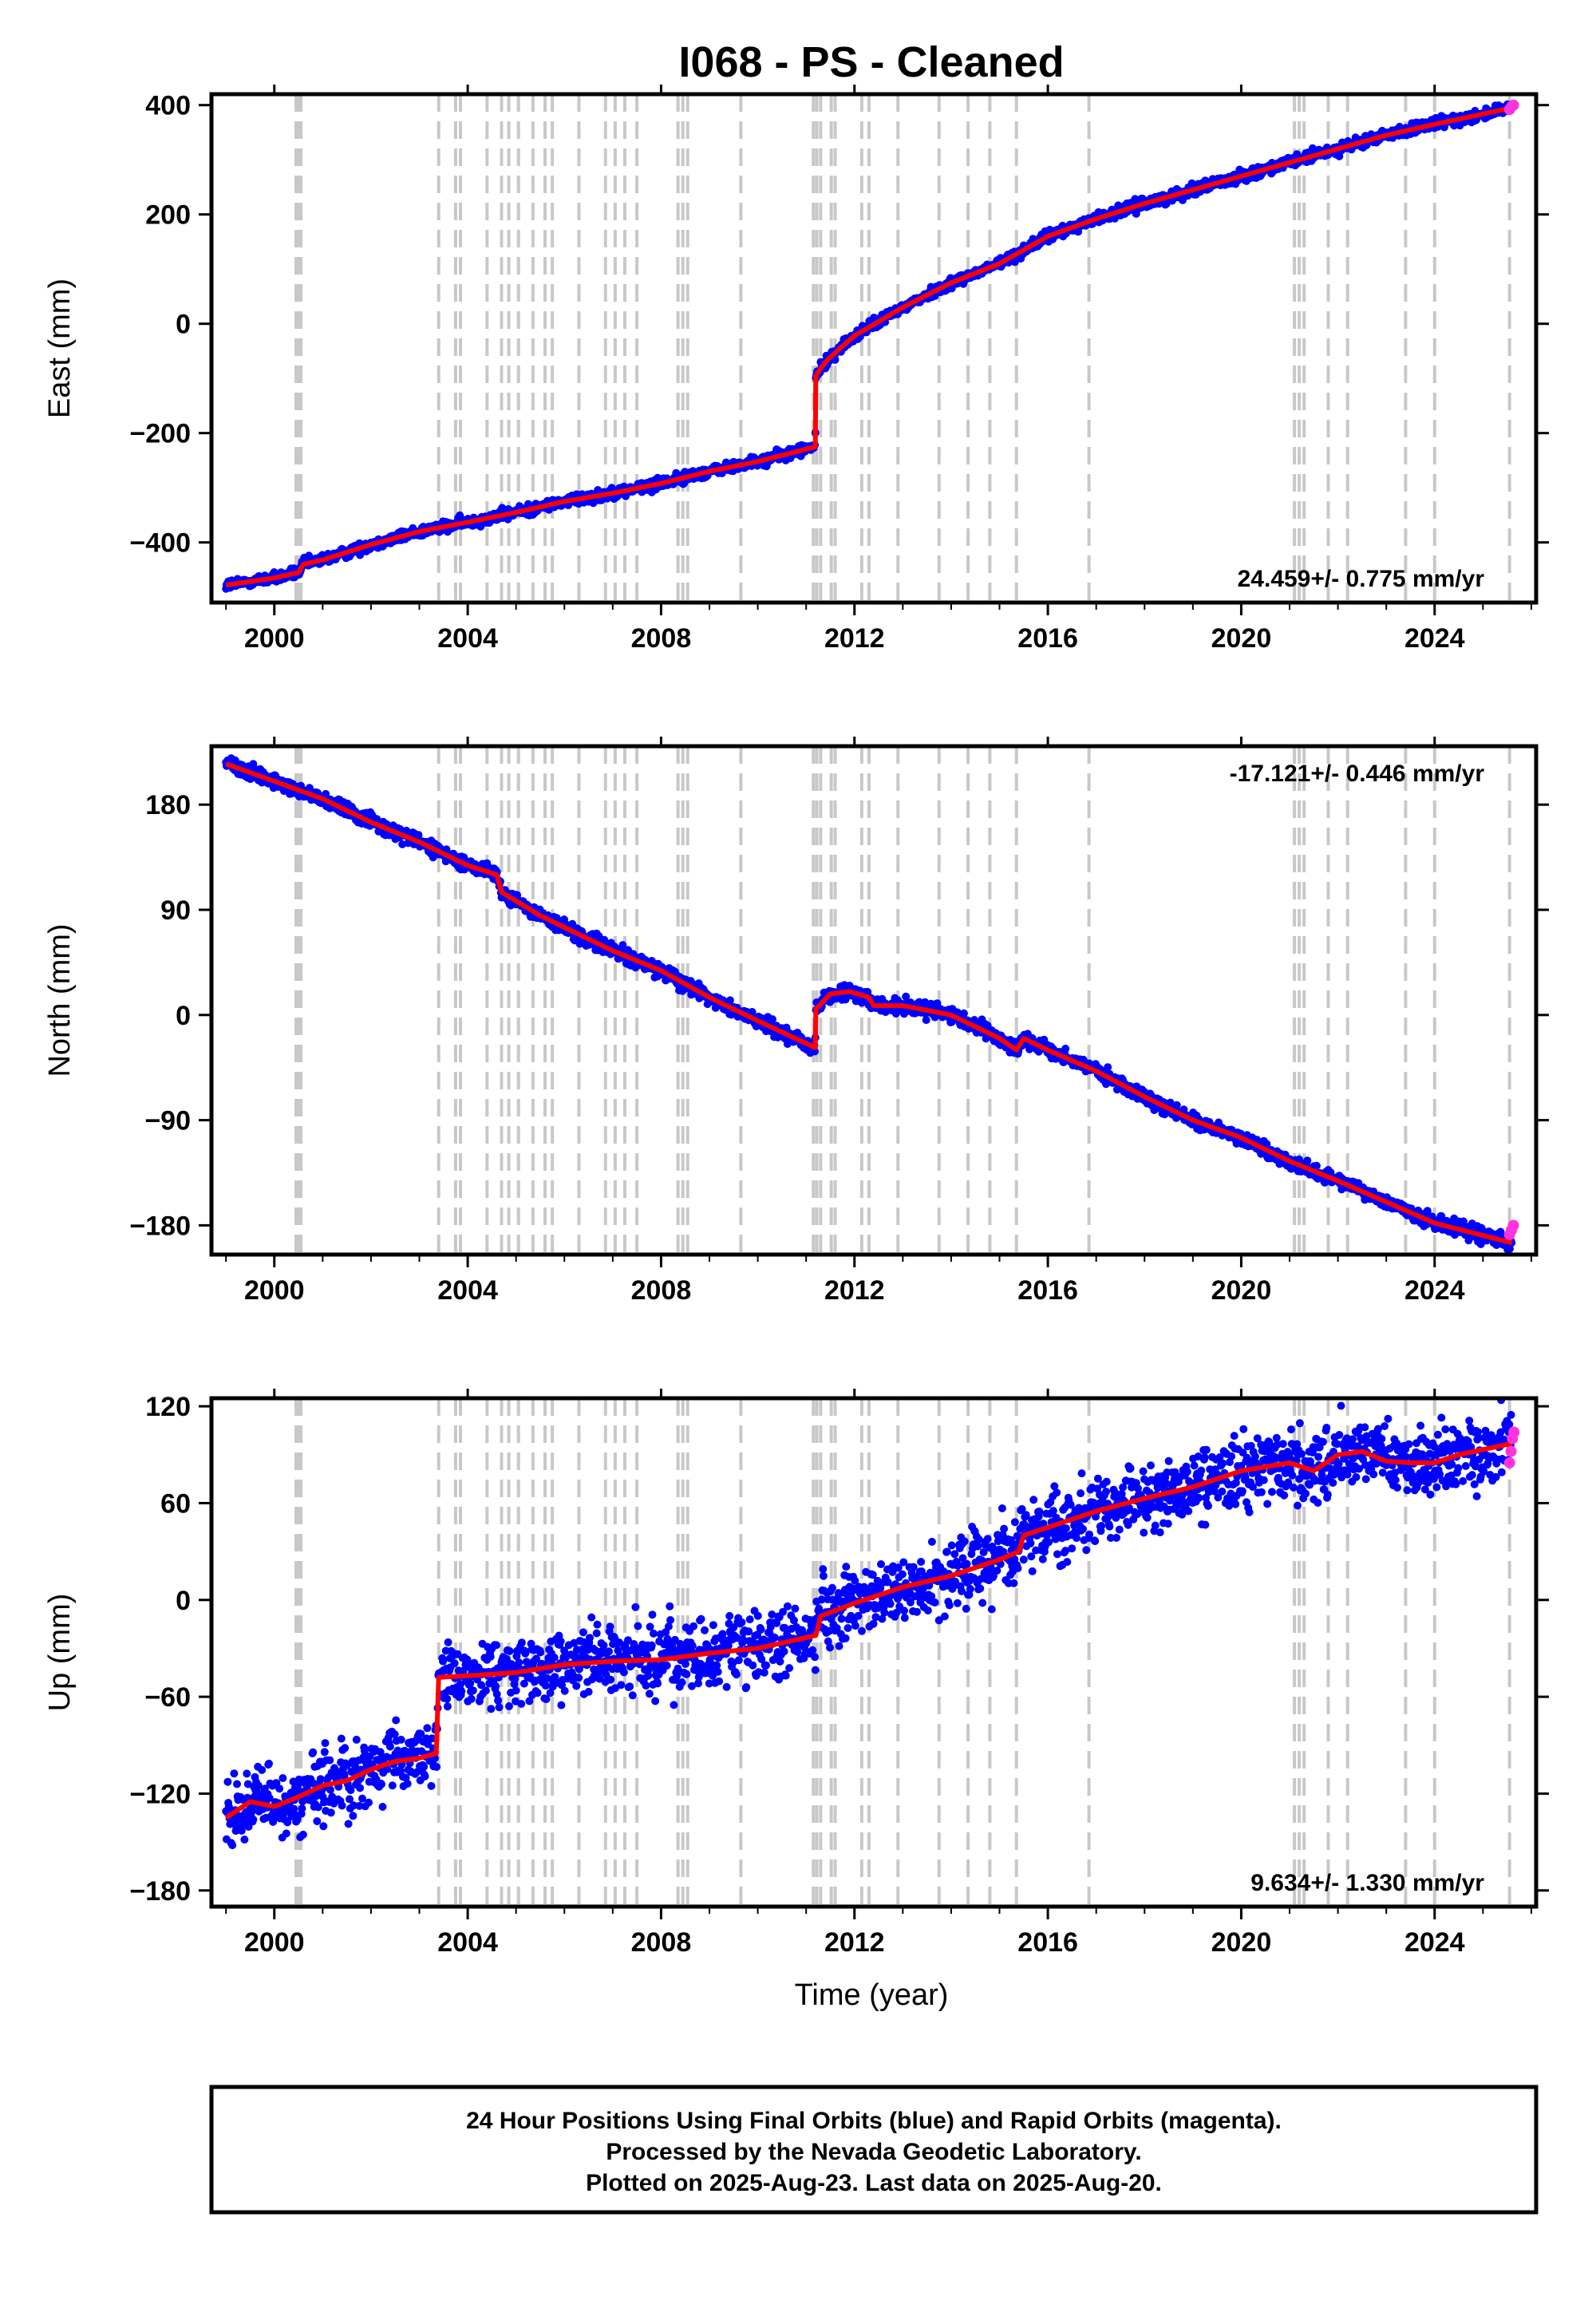 This screenshot has width=1596, height=2316. I want to click on y-tick-label: 400, so click(168, 106).